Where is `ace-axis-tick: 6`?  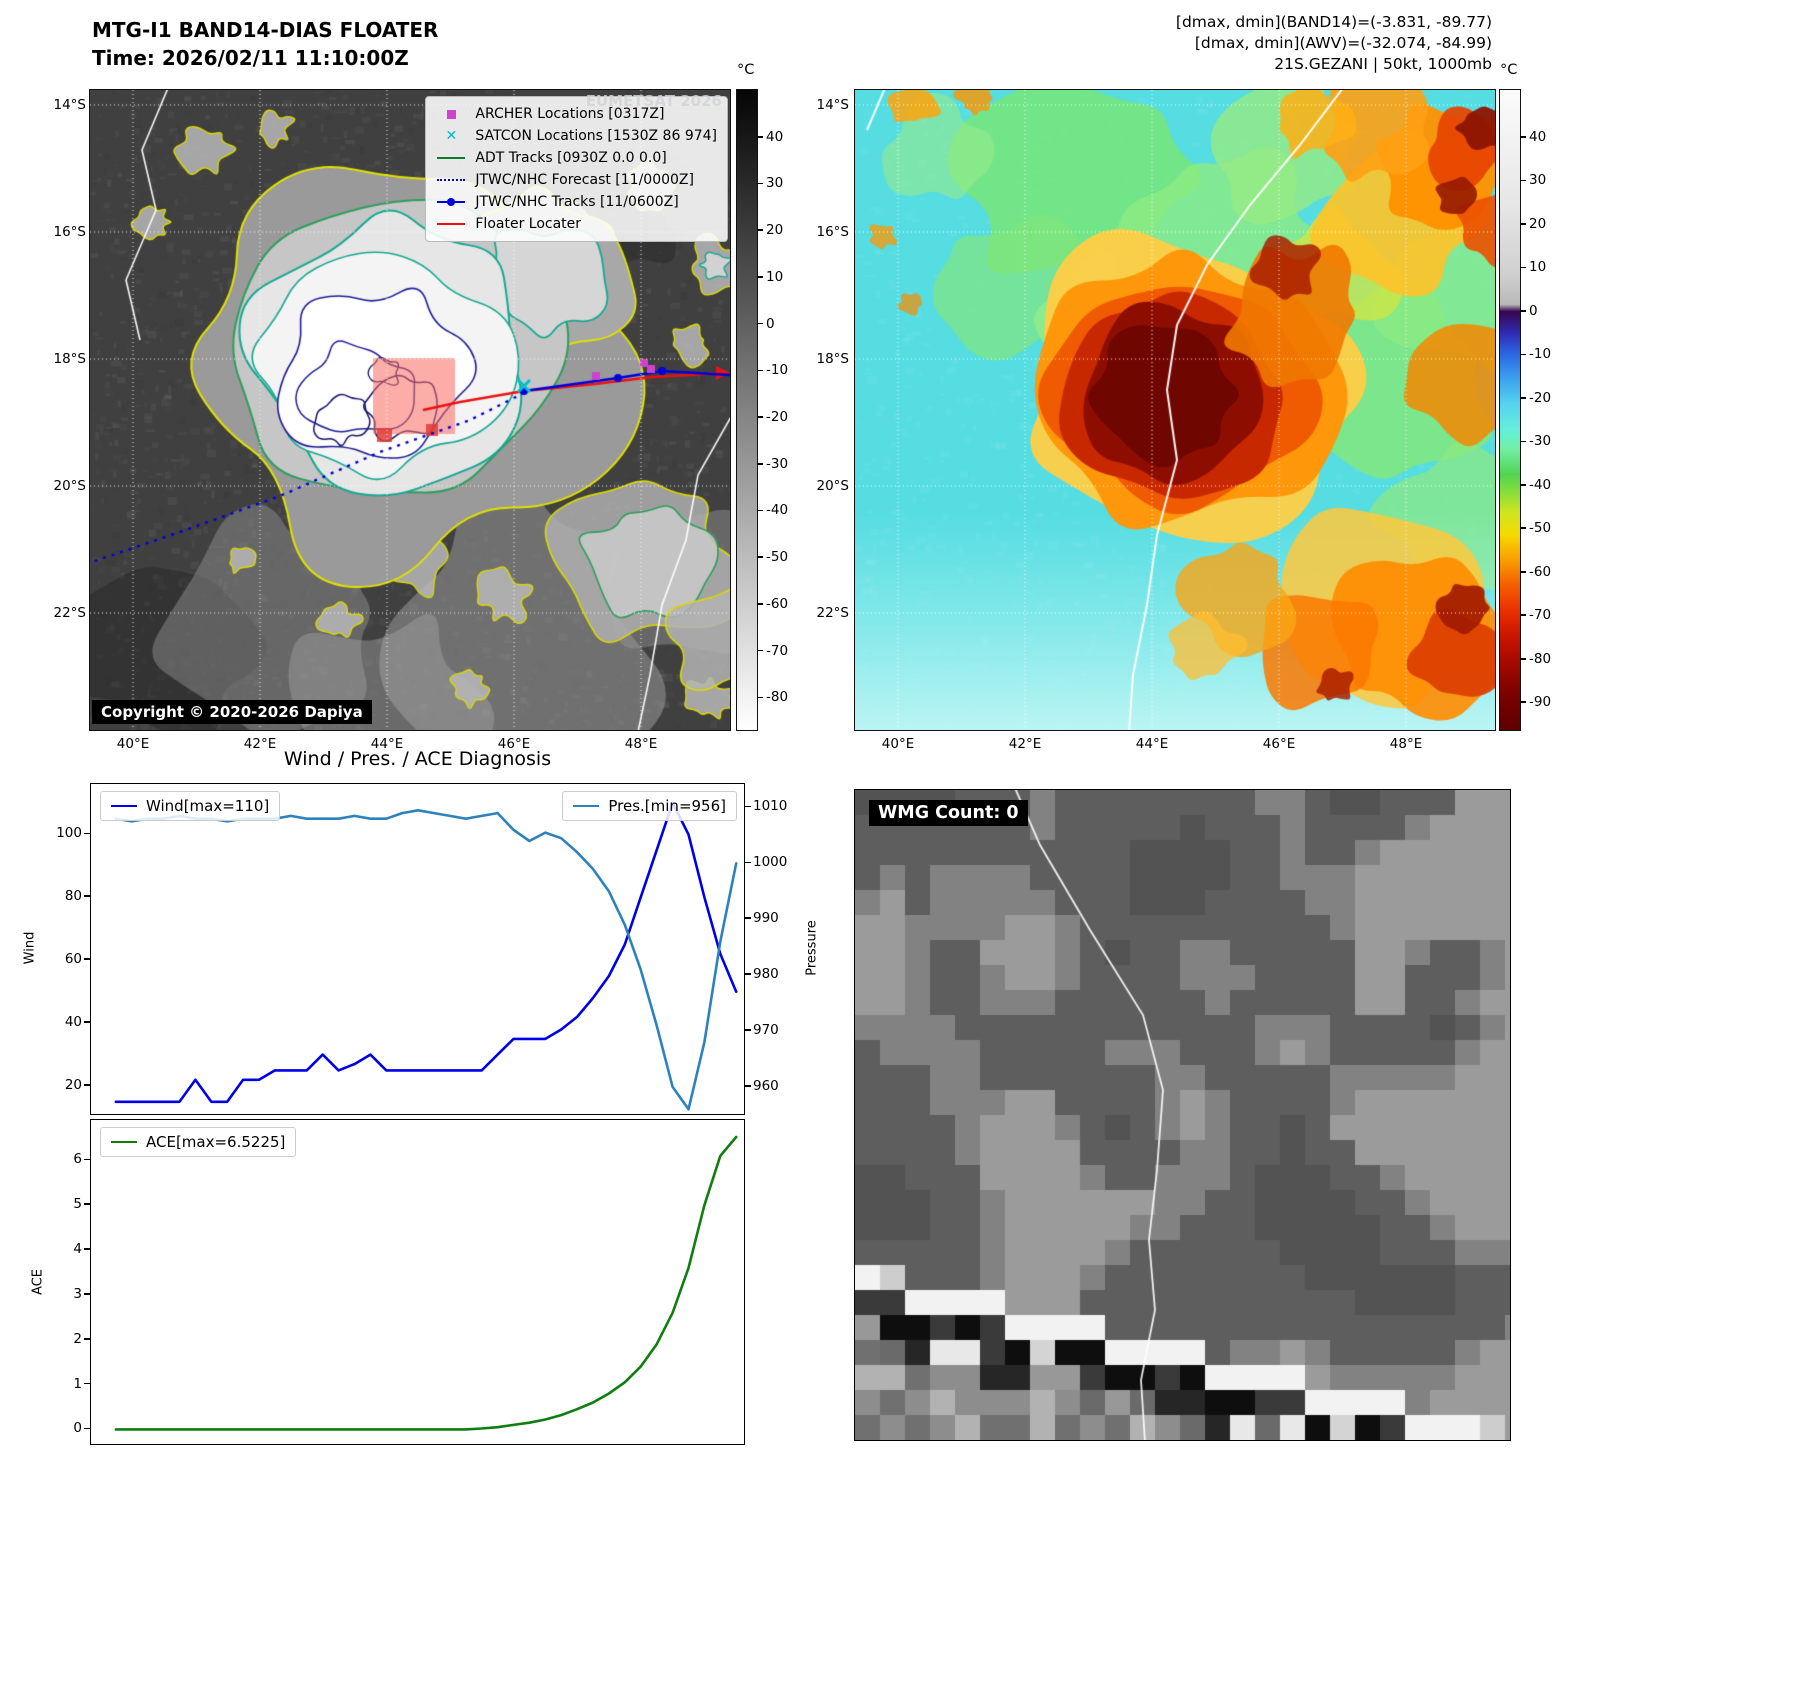 ace-axis-tick: 6 is located at coordinates (77, 1159).